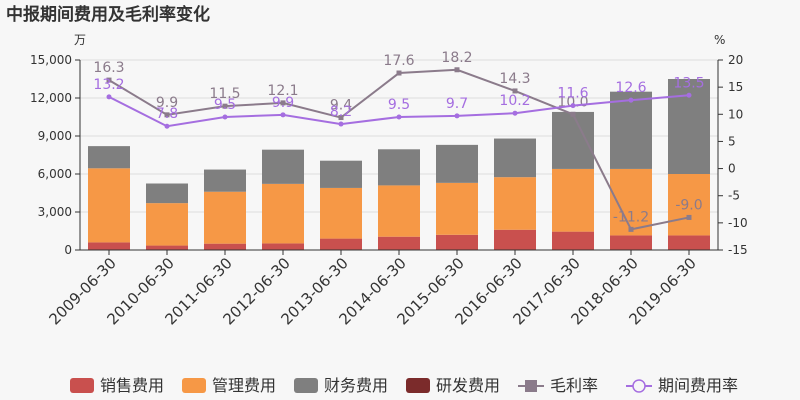 This screenshot has width=800, height=400. Describe the element at coordinates (738, 223) in the screenshot. I see `right-tick-label: -10` at that location.